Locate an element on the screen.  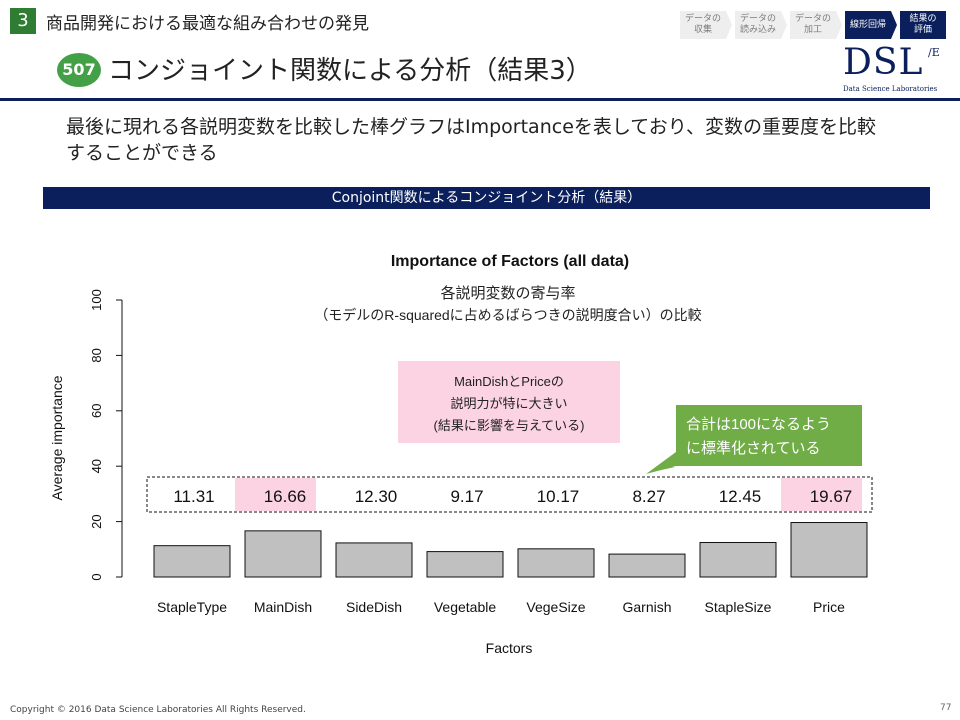
value-label: 12.45 is located at coordinates (740, 496).